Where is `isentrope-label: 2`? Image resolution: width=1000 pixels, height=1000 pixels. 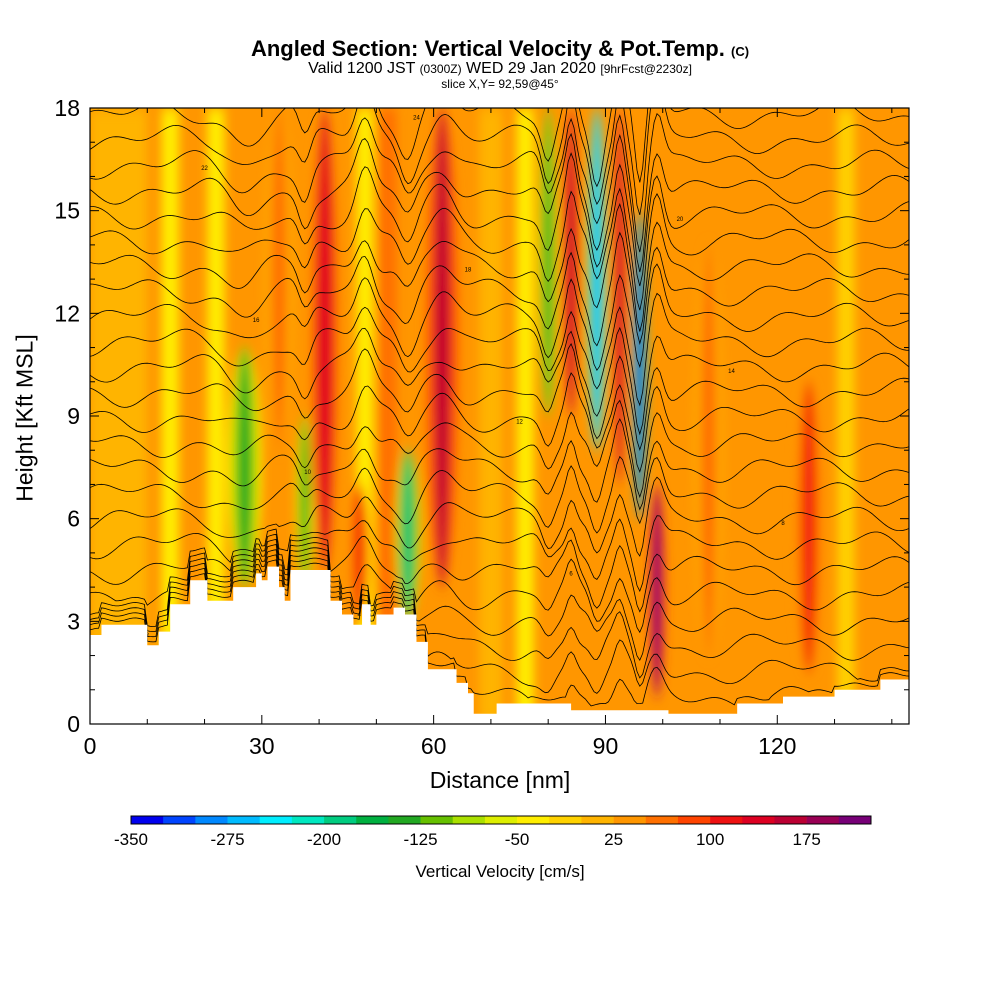
isentrope-label: 2 is located at coordinates (148, 636).